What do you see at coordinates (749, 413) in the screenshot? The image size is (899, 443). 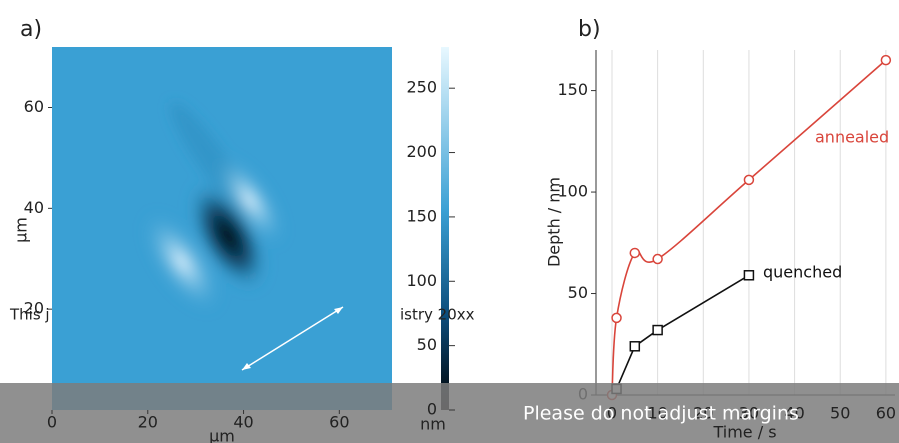 I see `x-tick-label: 30` at bounding box center [749, 413].